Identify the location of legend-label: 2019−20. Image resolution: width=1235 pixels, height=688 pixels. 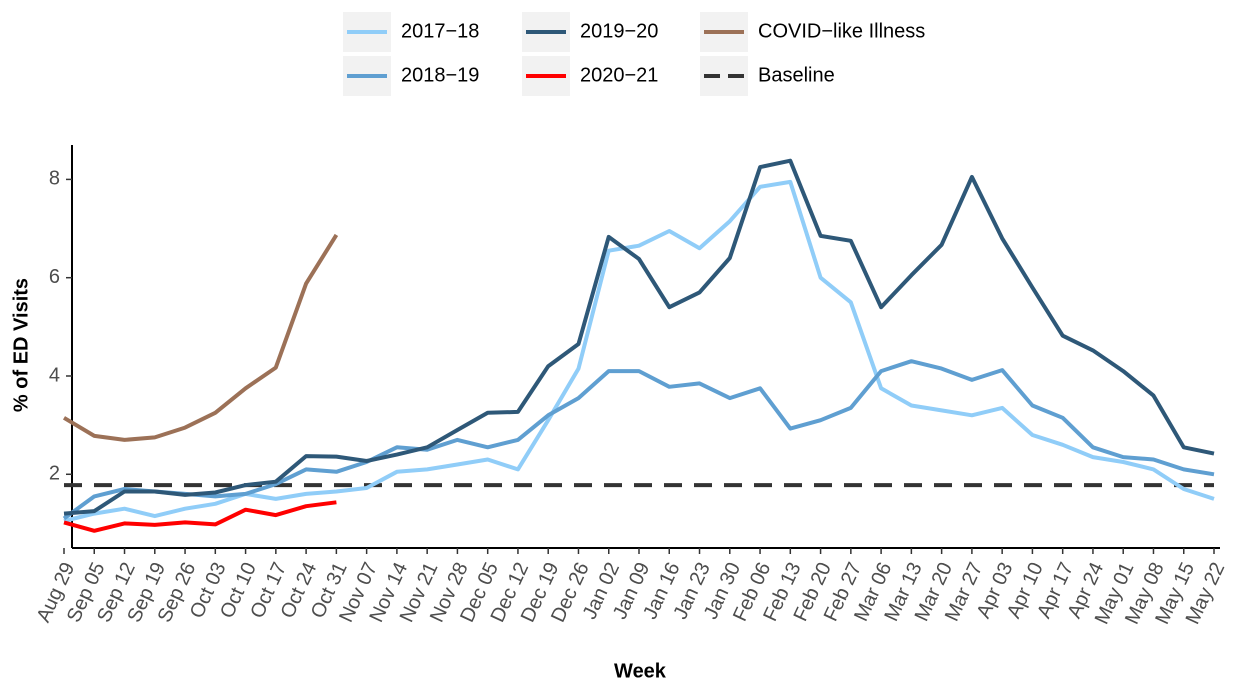
(619, 31).